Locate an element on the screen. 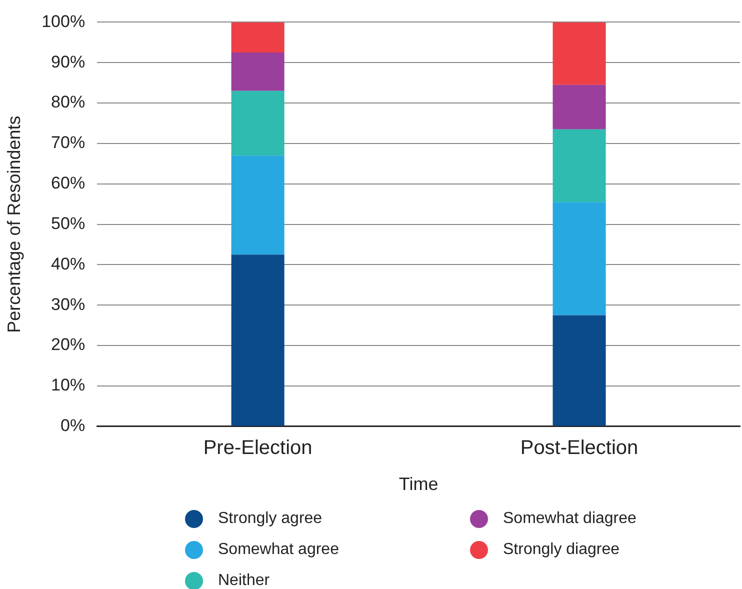  y-tick-label: 20% is located at coordinates (68, 344).